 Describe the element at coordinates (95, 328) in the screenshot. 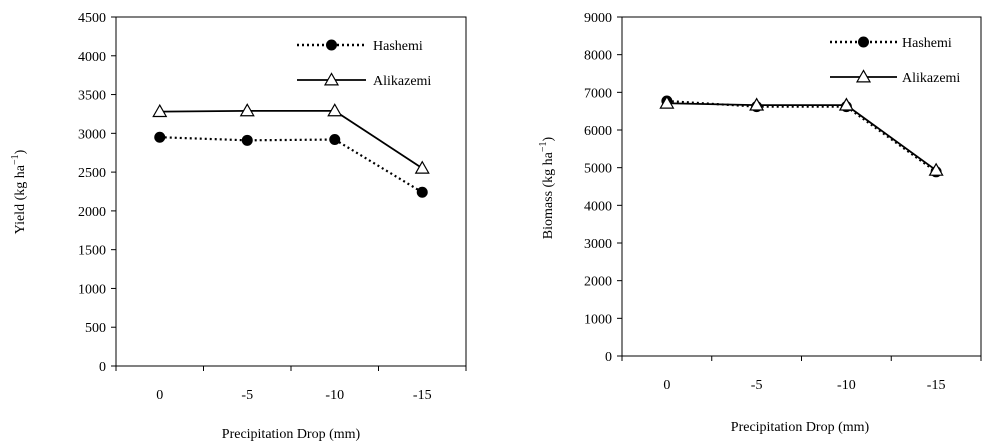

I see `y-tick-label: 500` at that location.